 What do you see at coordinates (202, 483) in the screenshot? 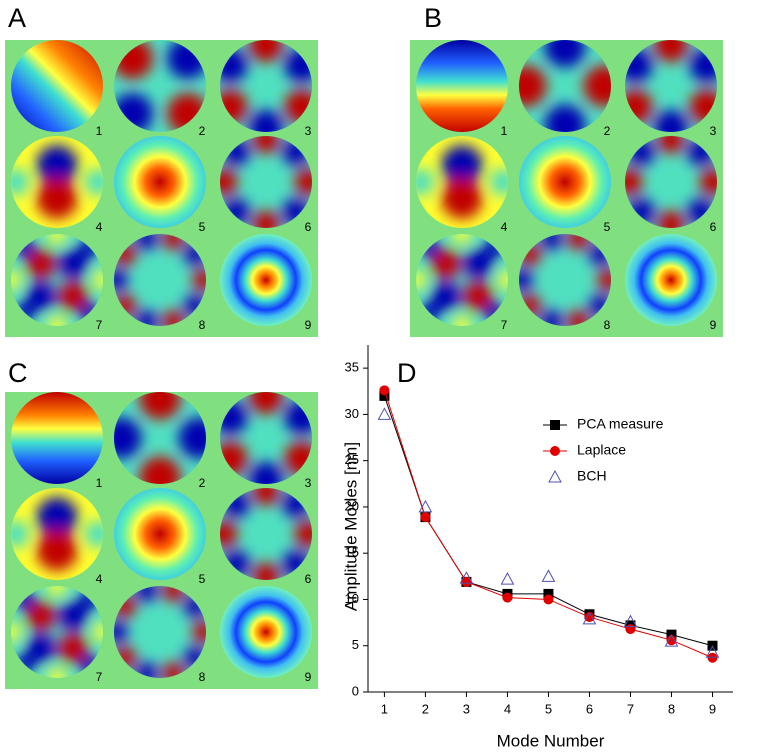
I see `mode-number: 2` at bounding box center [202, 483].